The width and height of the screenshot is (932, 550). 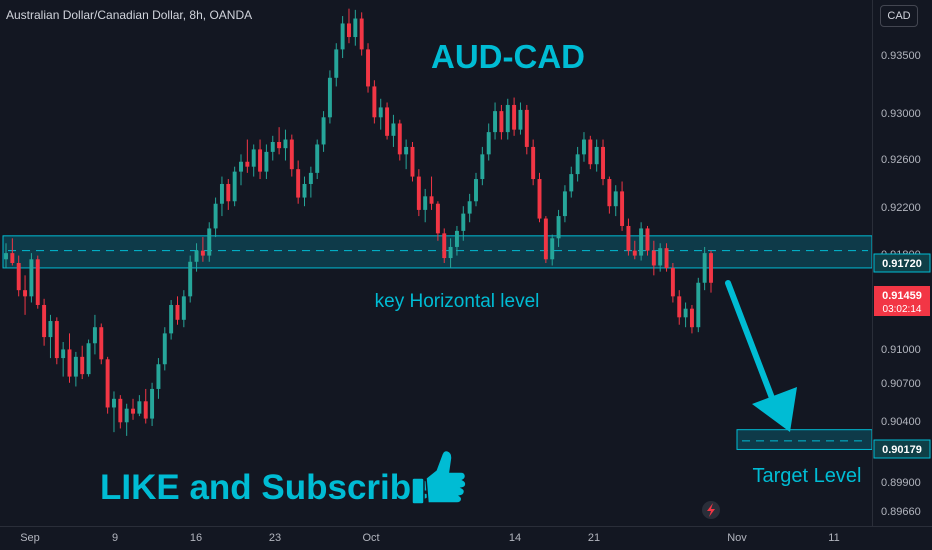 I want to click on time-tick-label: 16, so click(x=196, y=538).